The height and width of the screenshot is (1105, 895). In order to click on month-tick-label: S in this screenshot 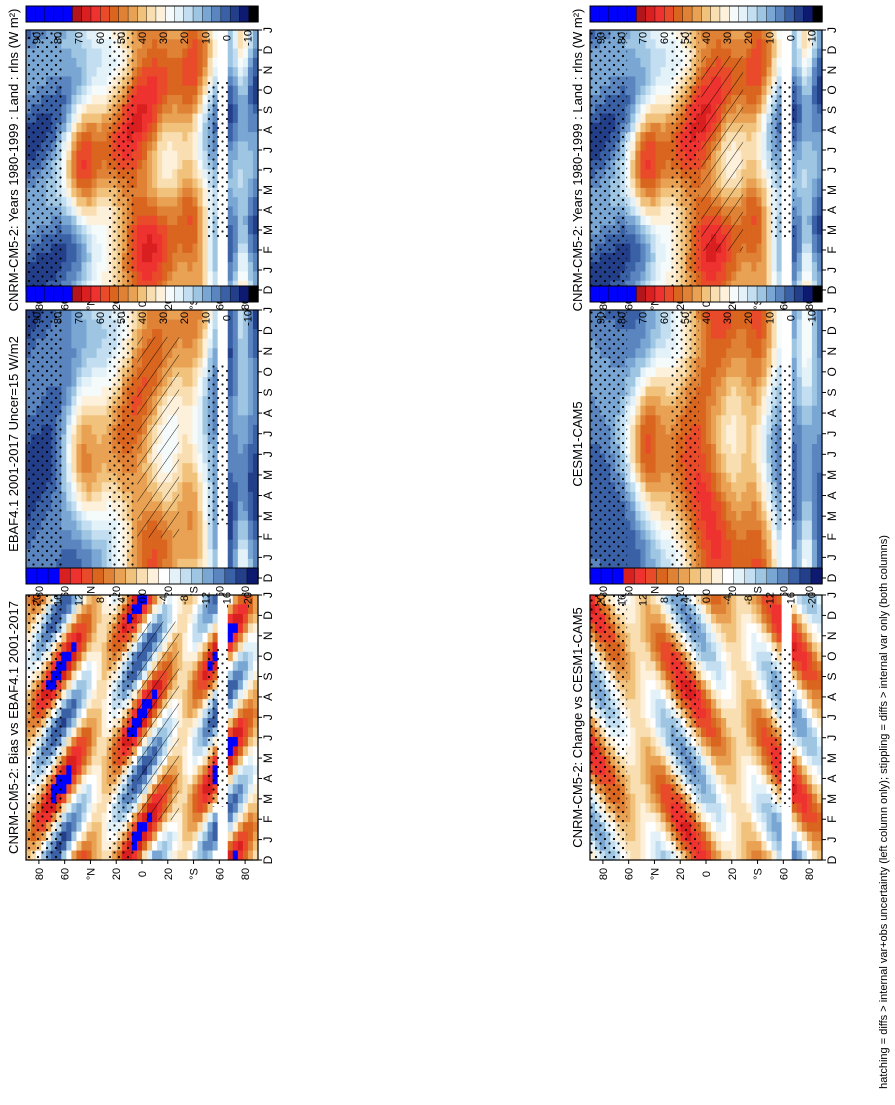, I will do `click(268, 392)`.